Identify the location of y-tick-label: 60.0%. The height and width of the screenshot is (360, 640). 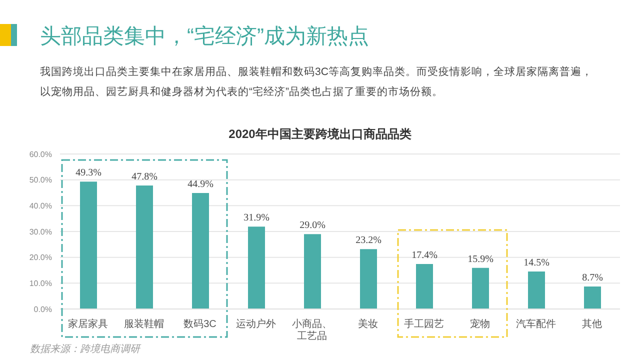
(40, 154).